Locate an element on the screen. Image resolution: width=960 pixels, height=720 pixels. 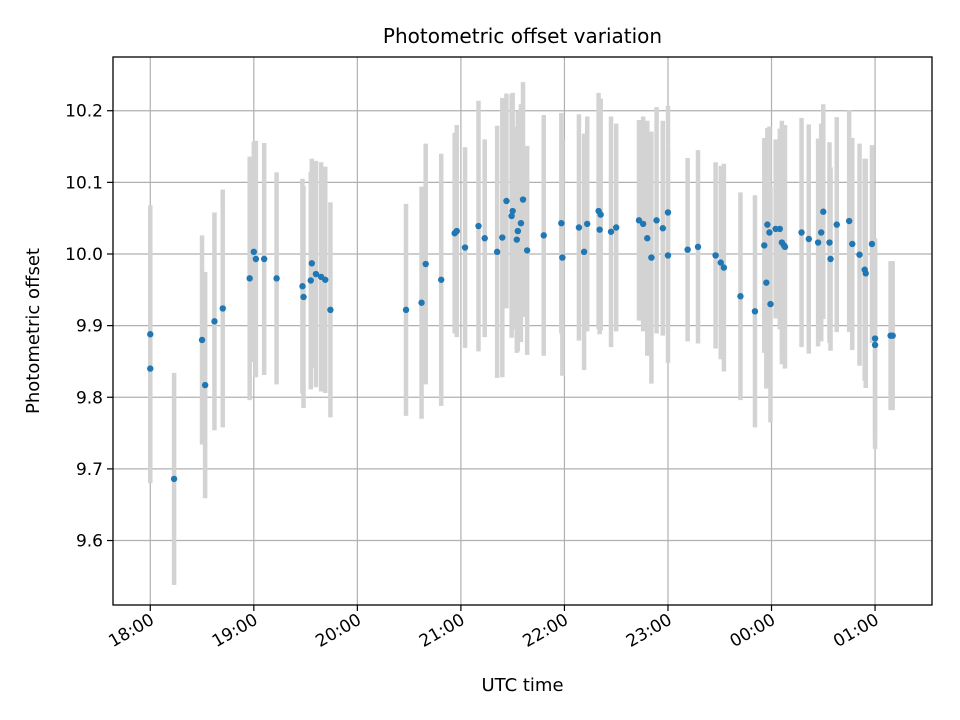
y-axis-ticks: 9.6 9.7 9.8 9.9 10.0 10.1 10.2 is located at coordinates (89, 327).